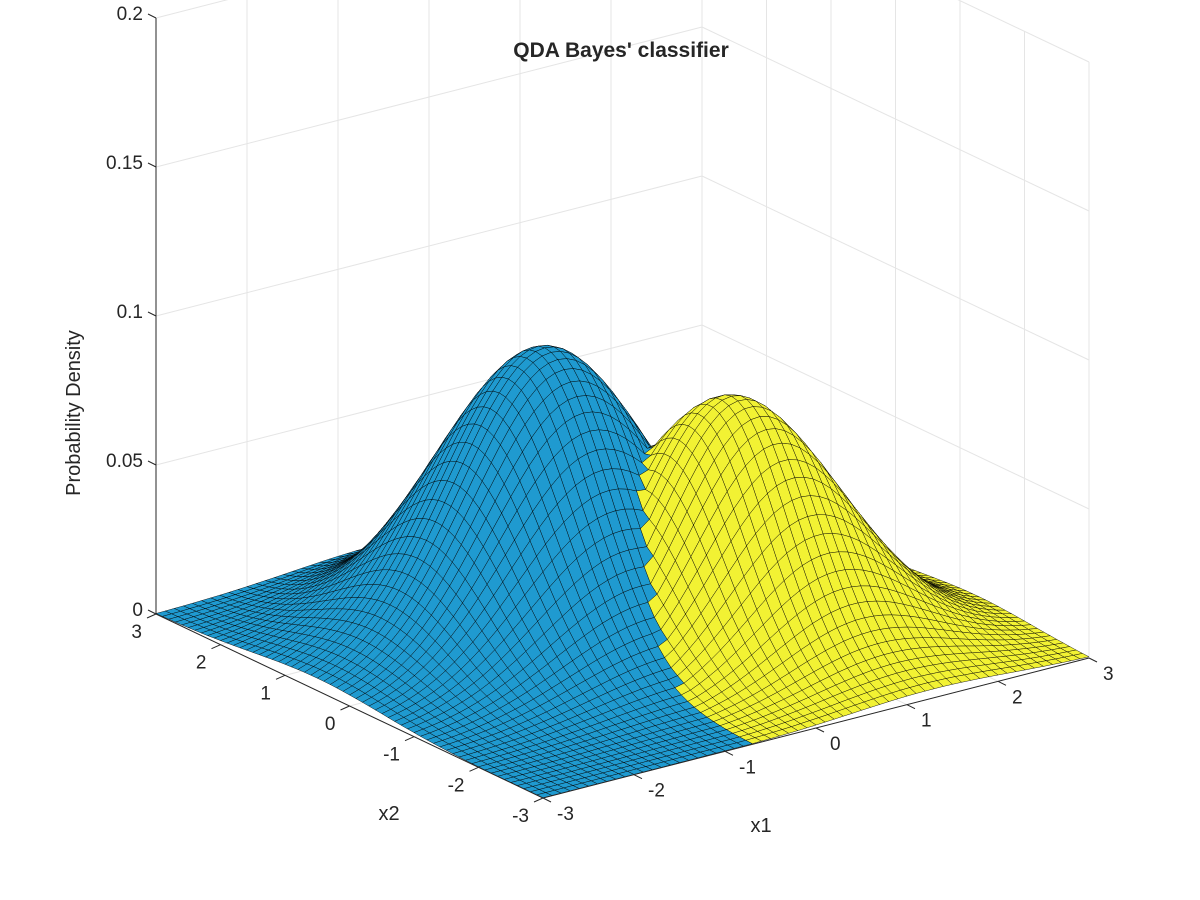 The image size is (1200, 900). What do you see at coordinates (130, 14) in the screenshot?
I see `z-tick-label: 0.2` at bounding box center [130, 14].